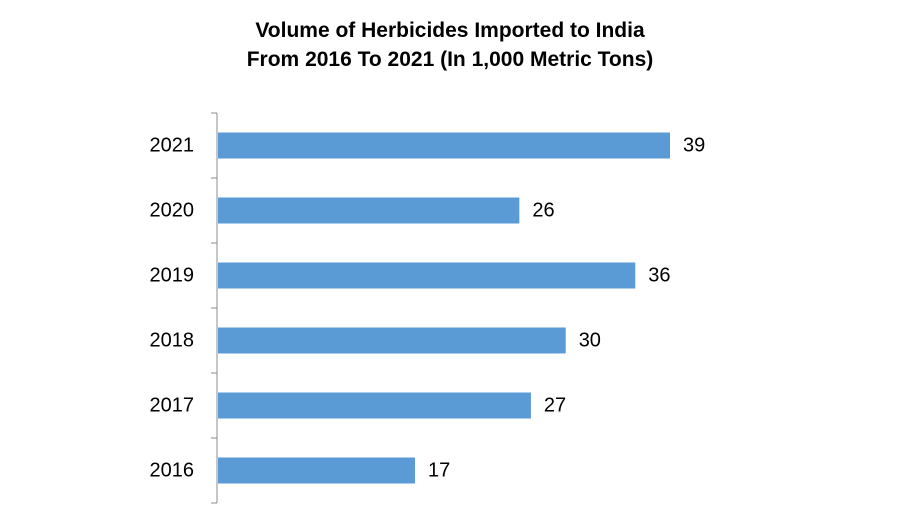  Describe the element at coordinates (439, 471) in the screenshot. I see `data-label-2016: 17` at that location.